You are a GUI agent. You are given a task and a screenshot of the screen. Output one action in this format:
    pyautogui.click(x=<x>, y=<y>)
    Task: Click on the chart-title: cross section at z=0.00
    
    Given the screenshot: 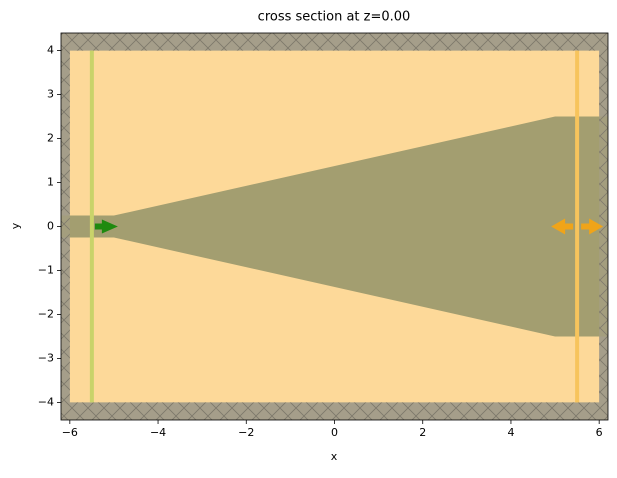 What is the action you would take?
    pyautogui.click(x=334, y=17)
    